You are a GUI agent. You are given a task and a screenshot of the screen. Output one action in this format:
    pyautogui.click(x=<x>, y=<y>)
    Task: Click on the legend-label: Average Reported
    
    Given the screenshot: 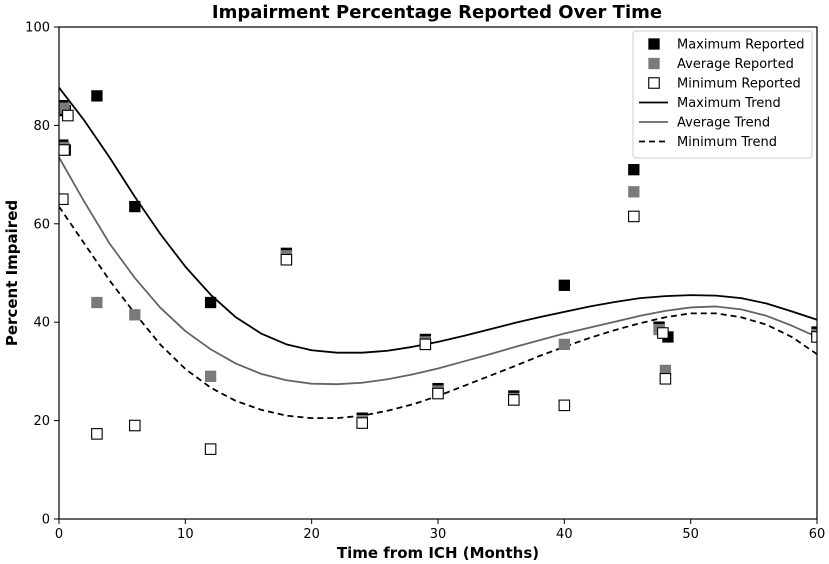 What is the action you would take?
    pyautogui.click(x=735, y=64)
    